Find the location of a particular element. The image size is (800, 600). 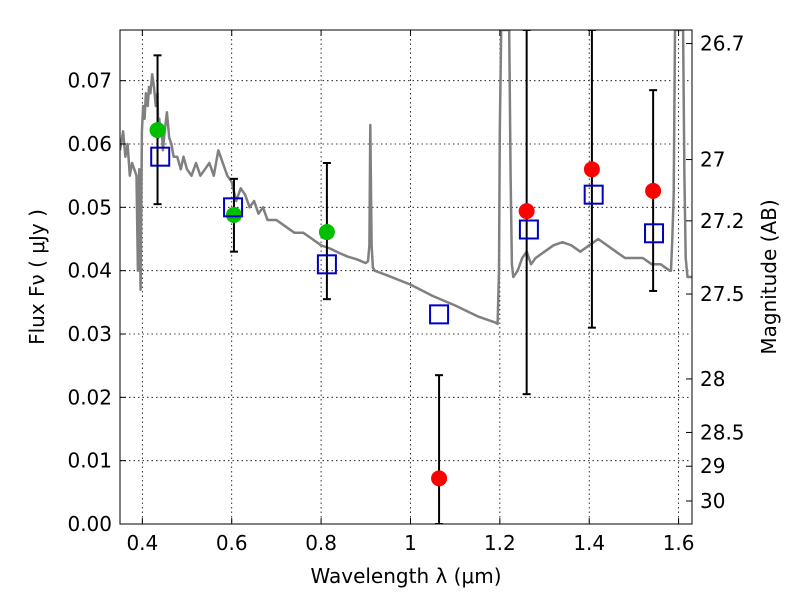

y-tick-label: 0.07 is located at coordinates (89, 81).